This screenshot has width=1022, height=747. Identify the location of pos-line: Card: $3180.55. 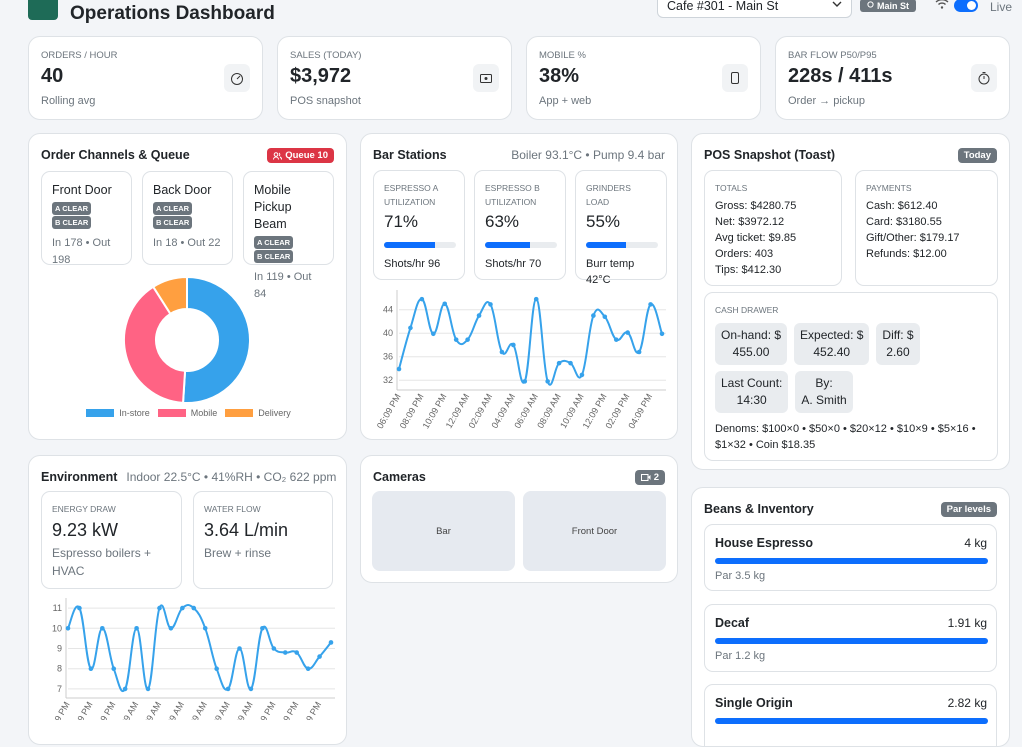
(904, 222).